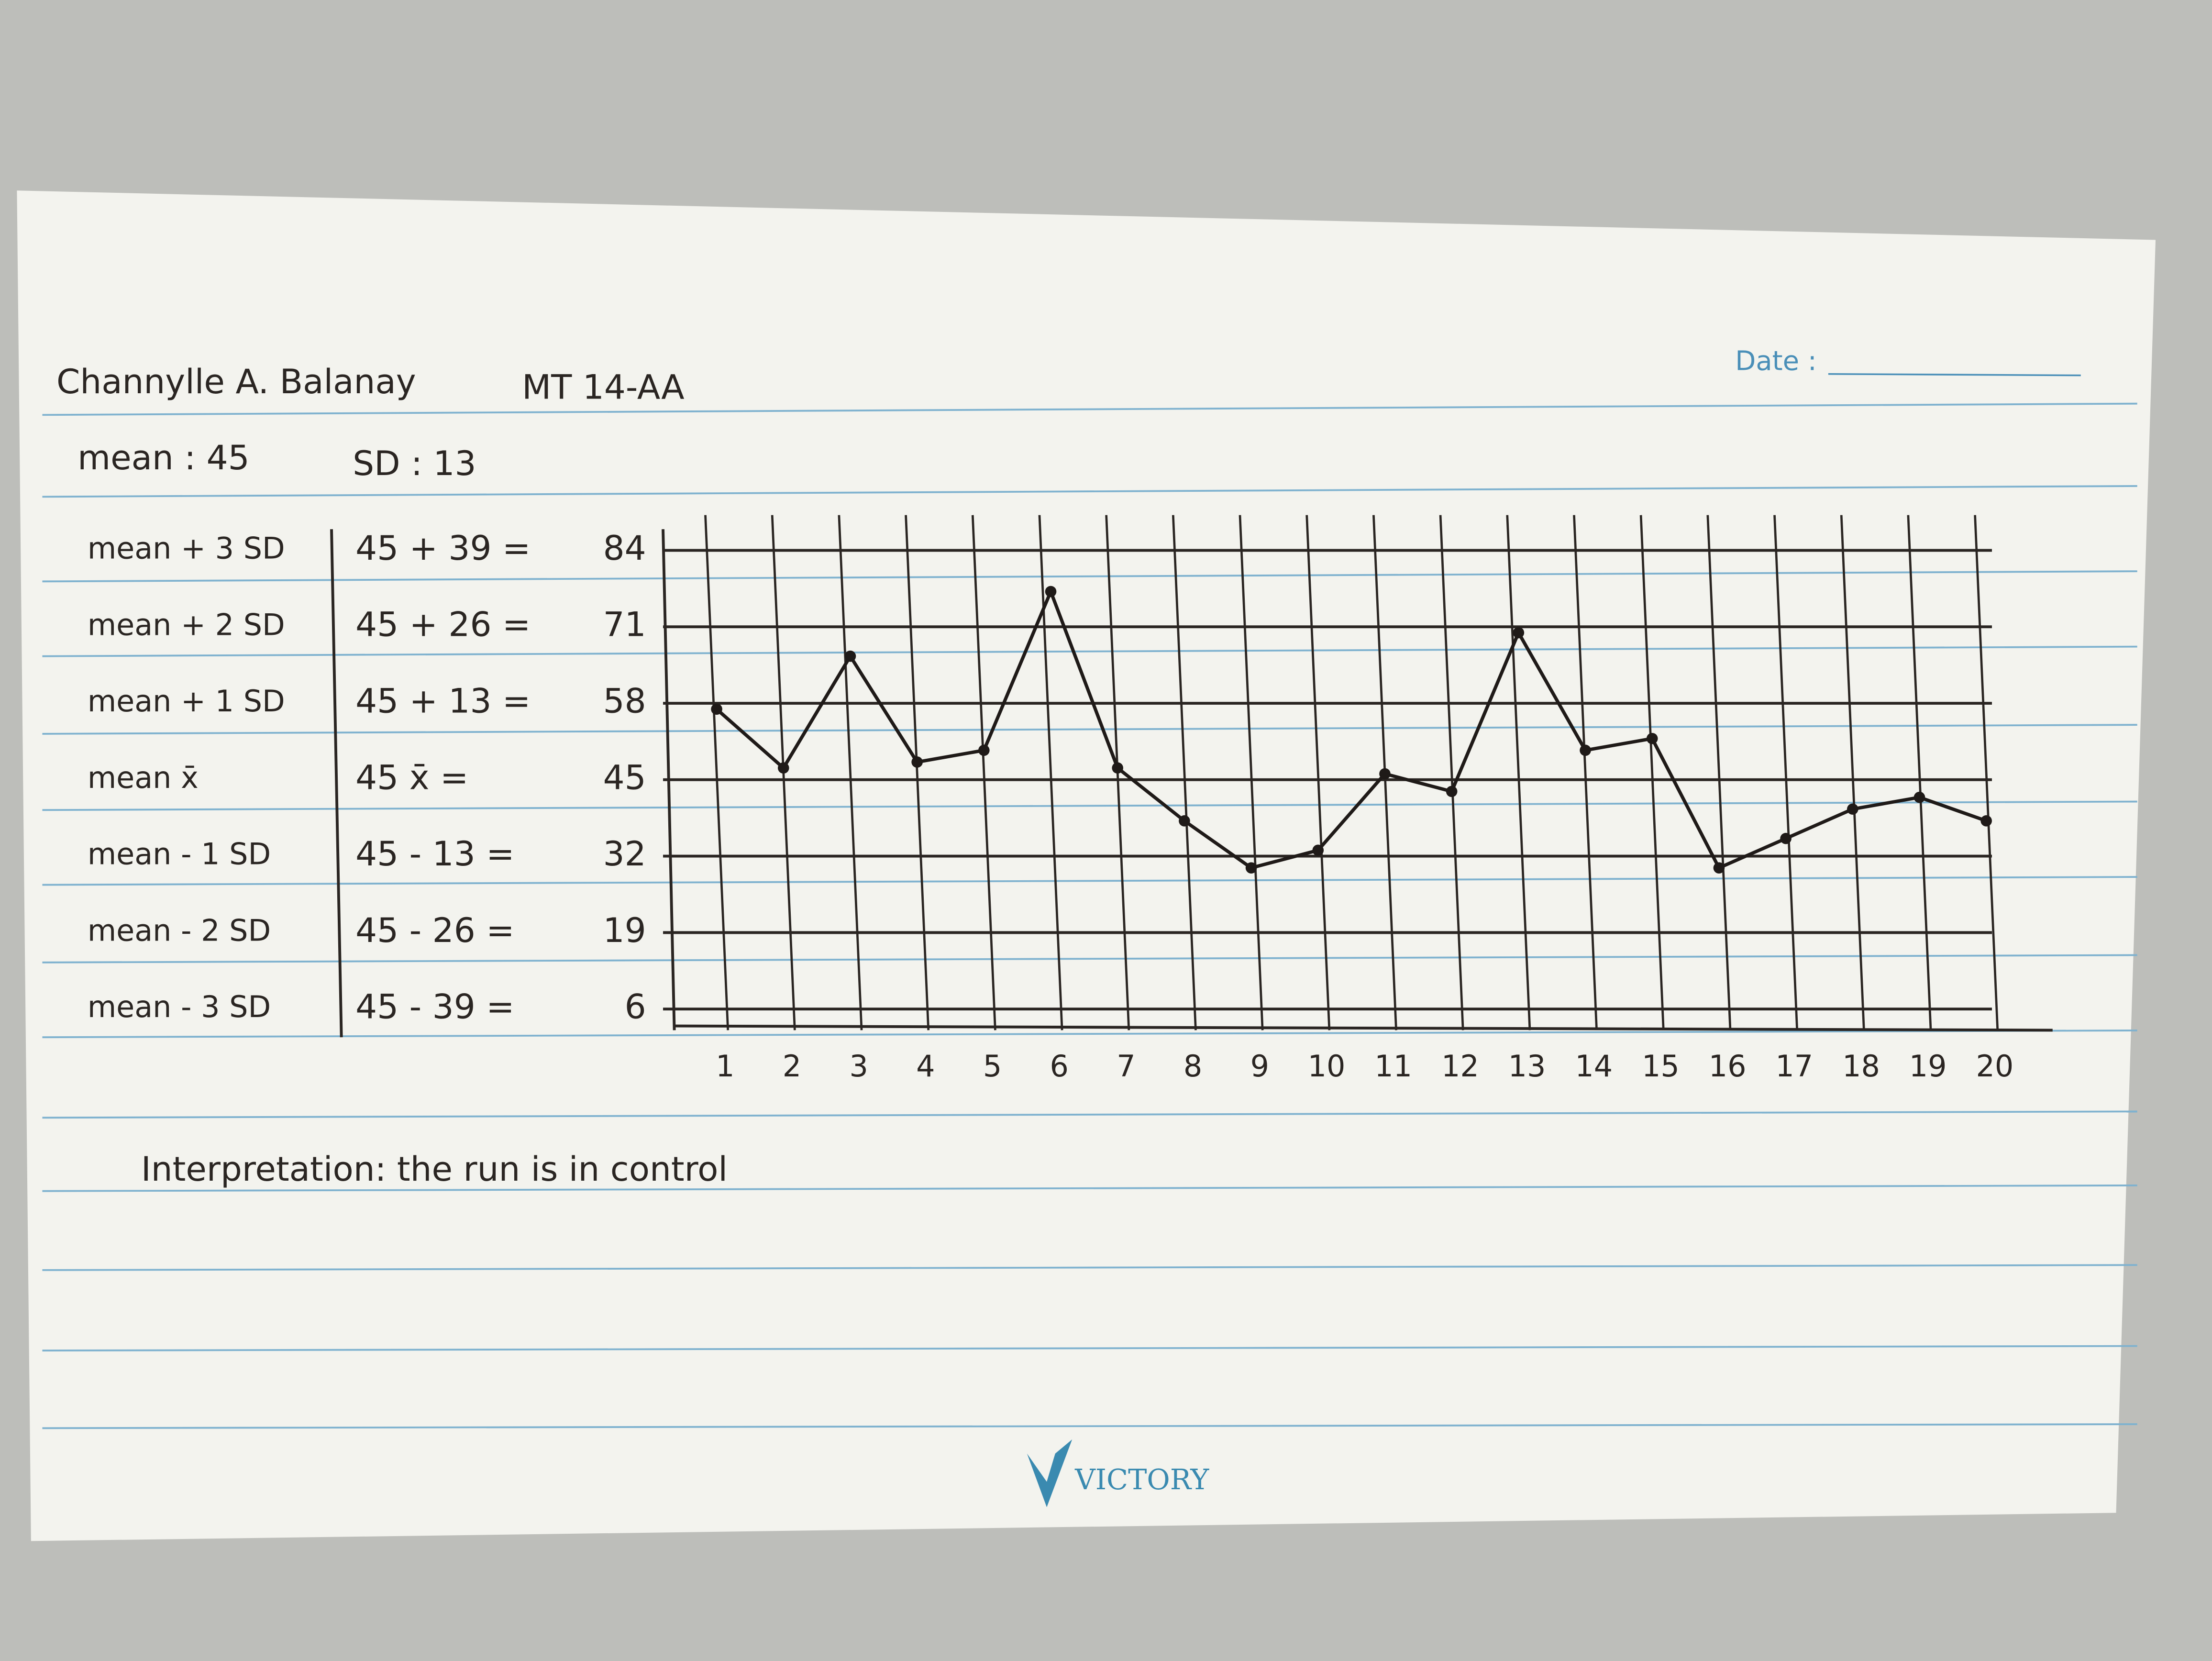 The image size is (2212, 1661). I want to click on y-tick-label: 58, so click(624, 701).